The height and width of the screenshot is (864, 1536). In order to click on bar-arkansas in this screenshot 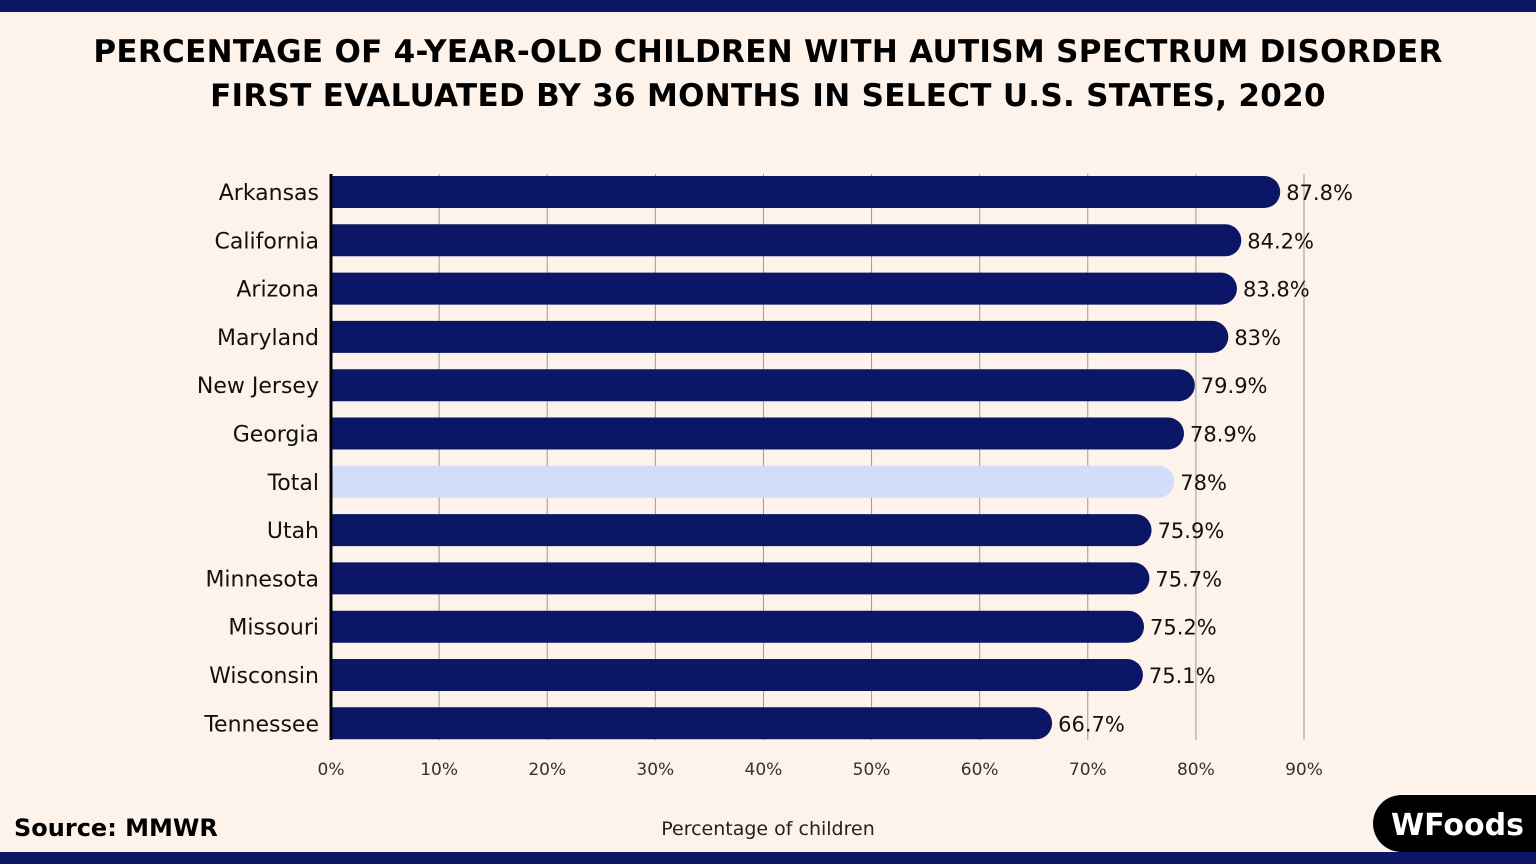, I will do `click(806, 192)`.